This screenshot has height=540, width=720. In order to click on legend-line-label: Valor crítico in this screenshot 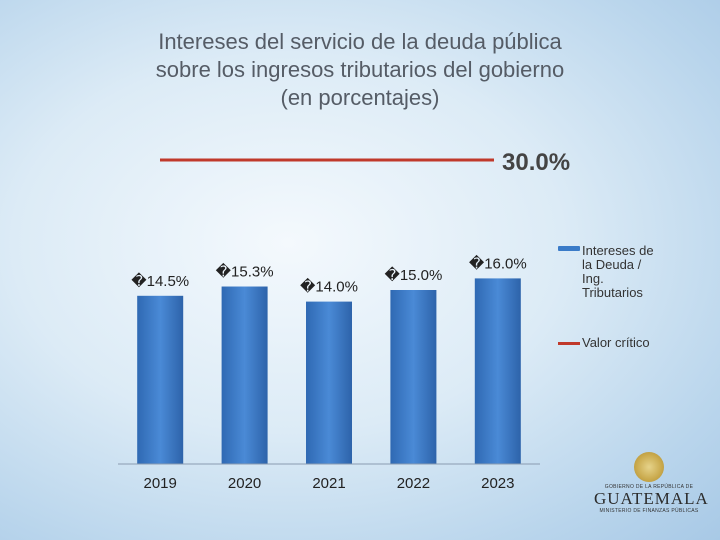, I will do `click(616, 342)`.